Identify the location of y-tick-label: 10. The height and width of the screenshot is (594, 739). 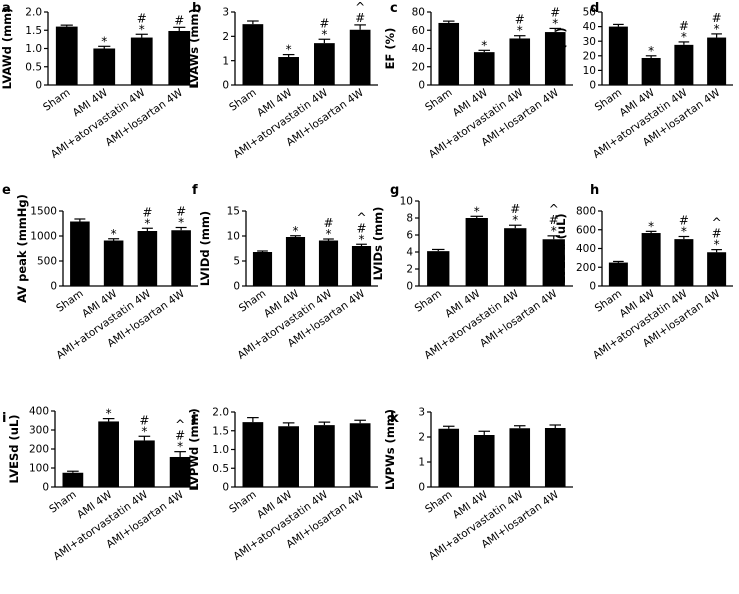
(589, 71).